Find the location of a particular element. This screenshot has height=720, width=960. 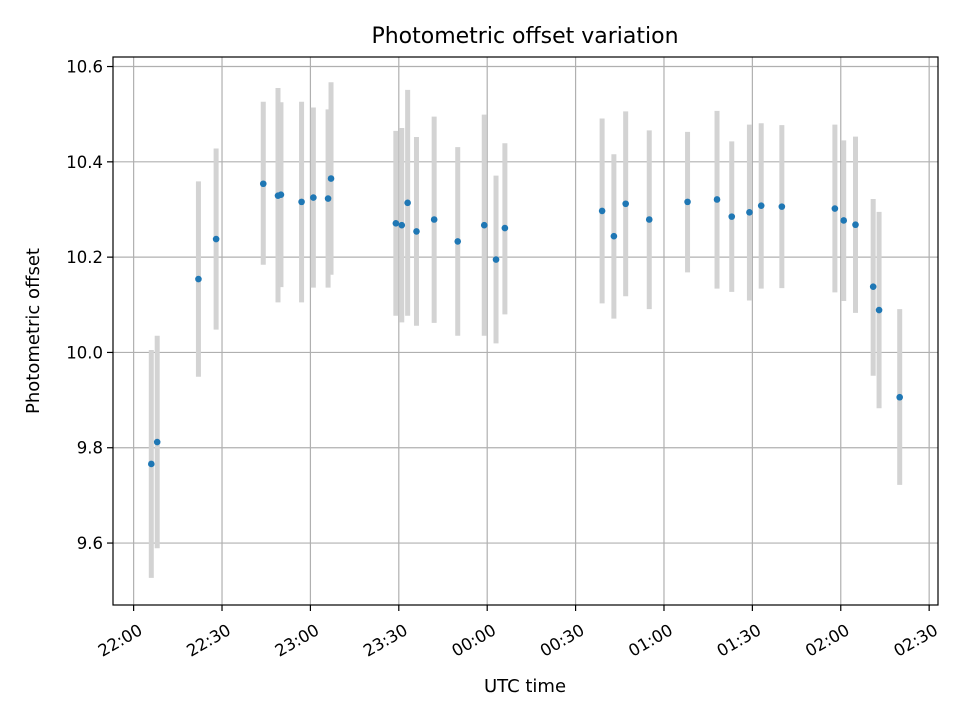

x-tick-label: 01:00 is located at coordinates (650, 640).